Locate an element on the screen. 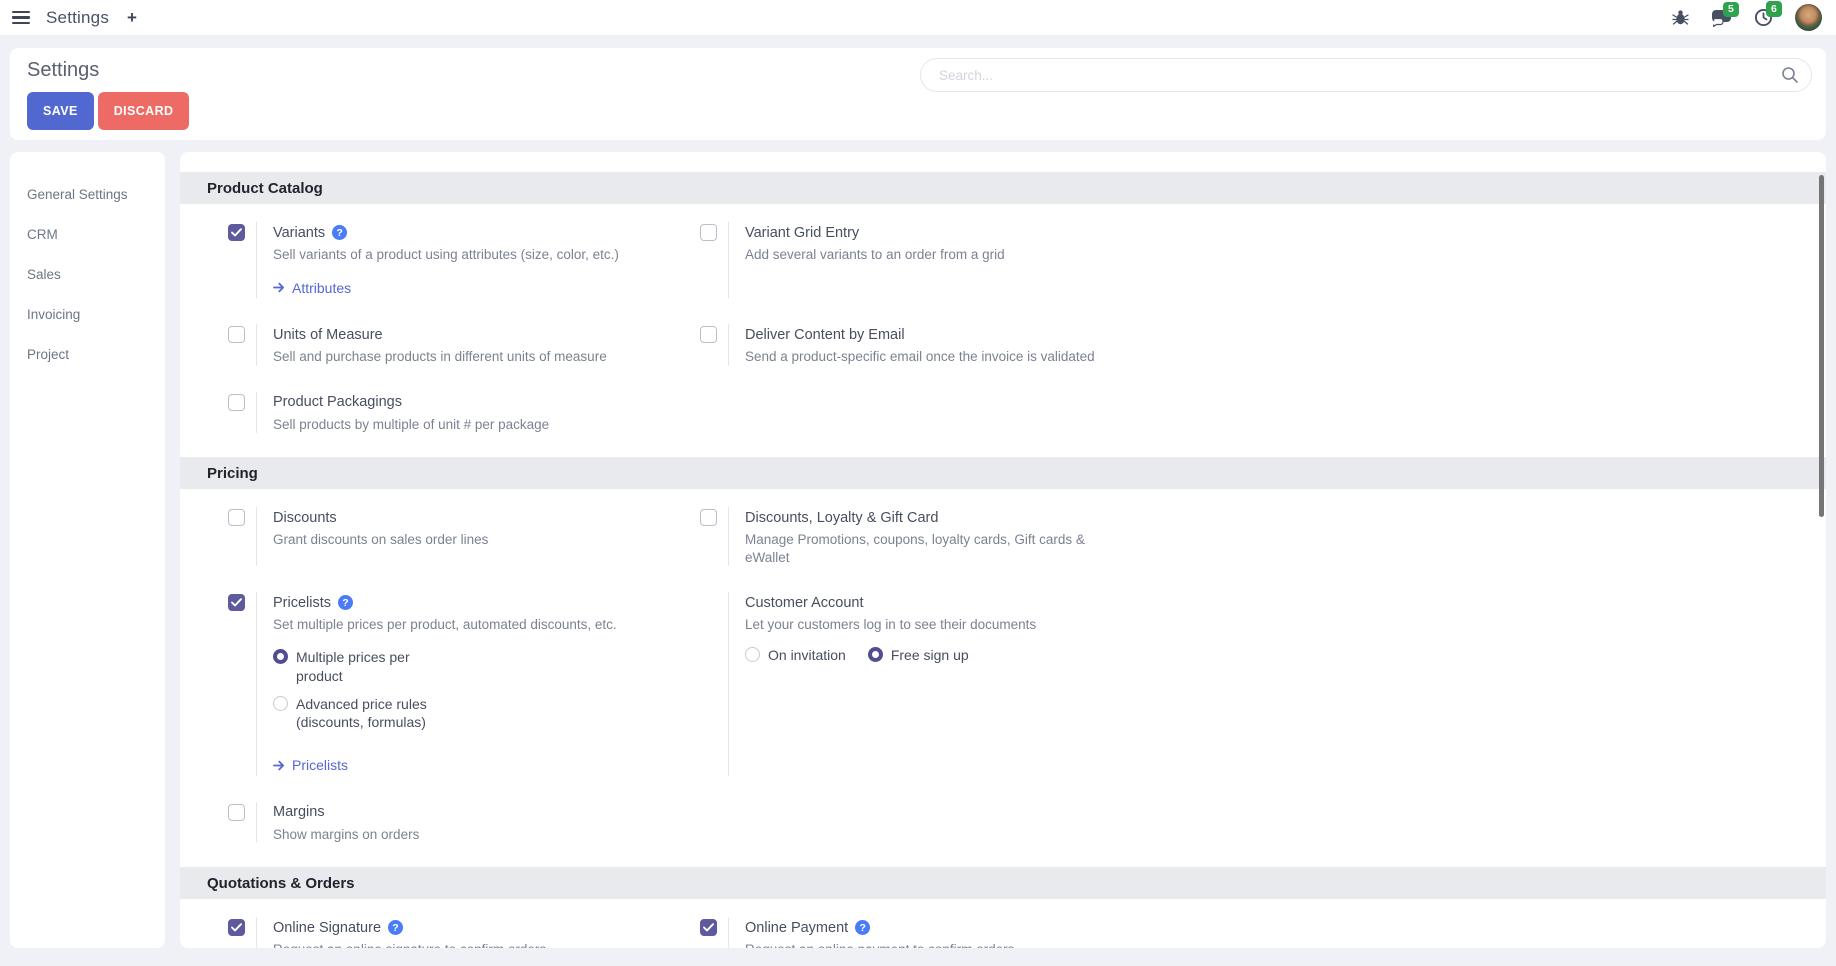  link-pricelists: Pricelists is located at coordinates (310, 765).